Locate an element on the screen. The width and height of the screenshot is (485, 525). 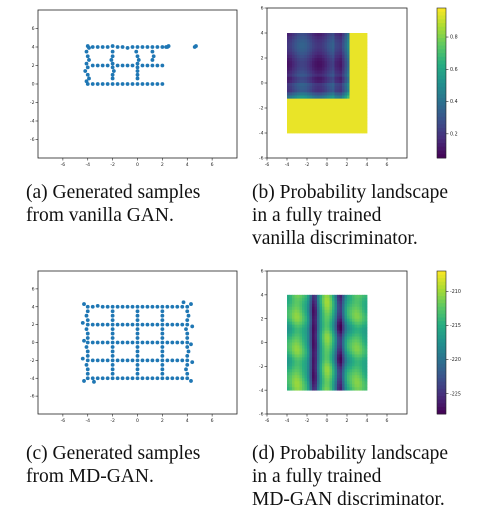
x-tick-label: 0 is located at coordinates (327, 421).